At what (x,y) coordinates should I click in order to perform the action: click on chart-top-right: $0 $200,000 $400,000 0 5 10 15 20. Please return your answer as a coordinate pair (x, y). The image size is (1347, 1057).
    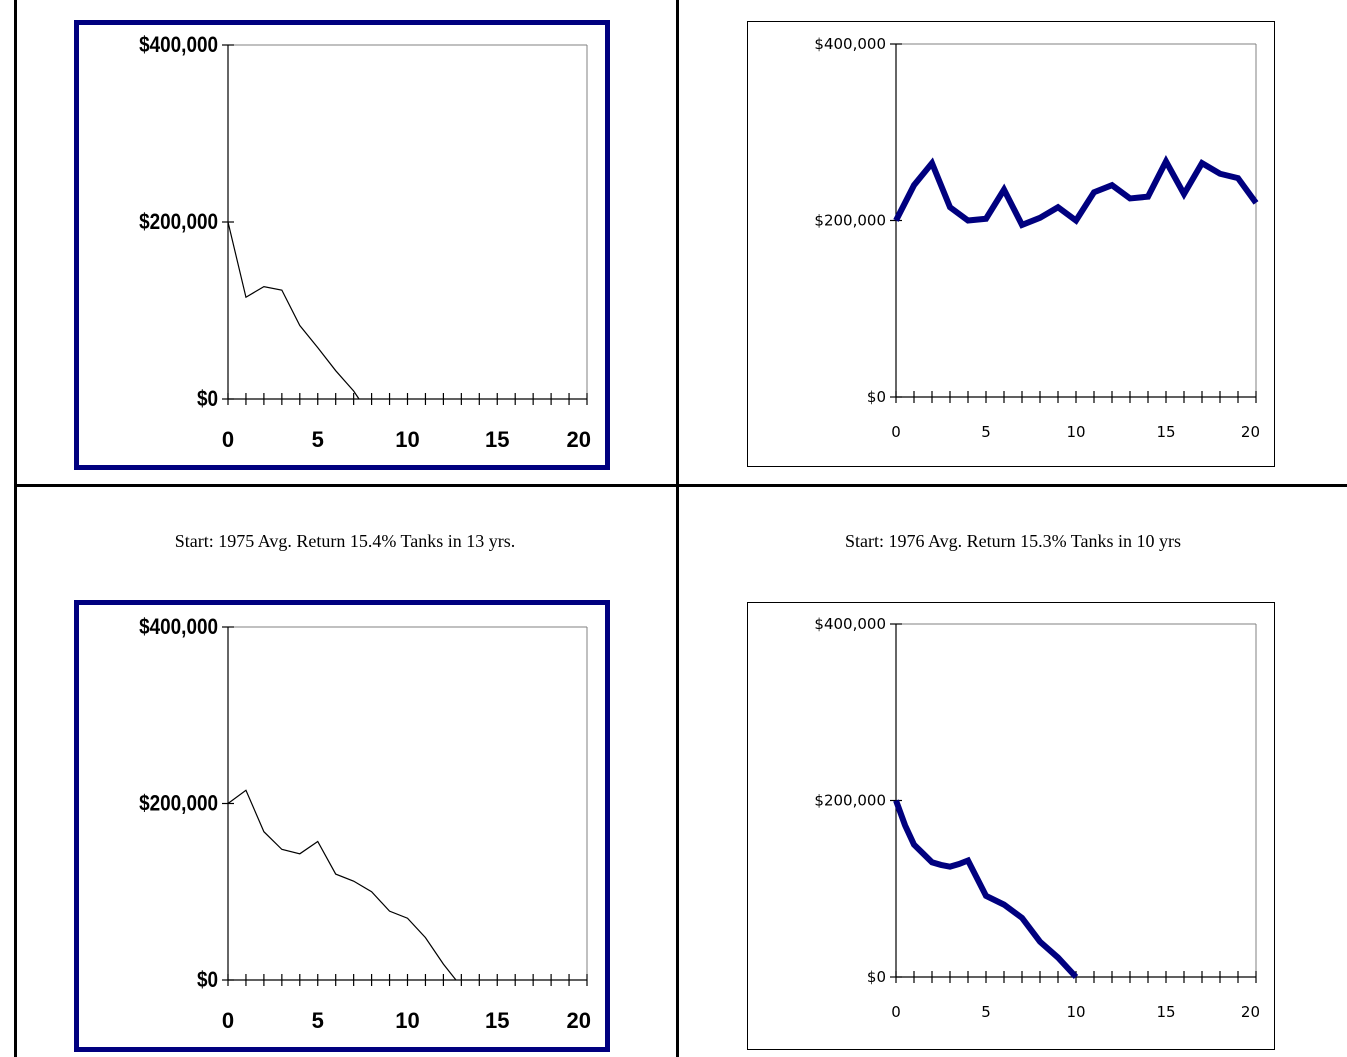
    Looking at the image, I should click on (1037, 238).